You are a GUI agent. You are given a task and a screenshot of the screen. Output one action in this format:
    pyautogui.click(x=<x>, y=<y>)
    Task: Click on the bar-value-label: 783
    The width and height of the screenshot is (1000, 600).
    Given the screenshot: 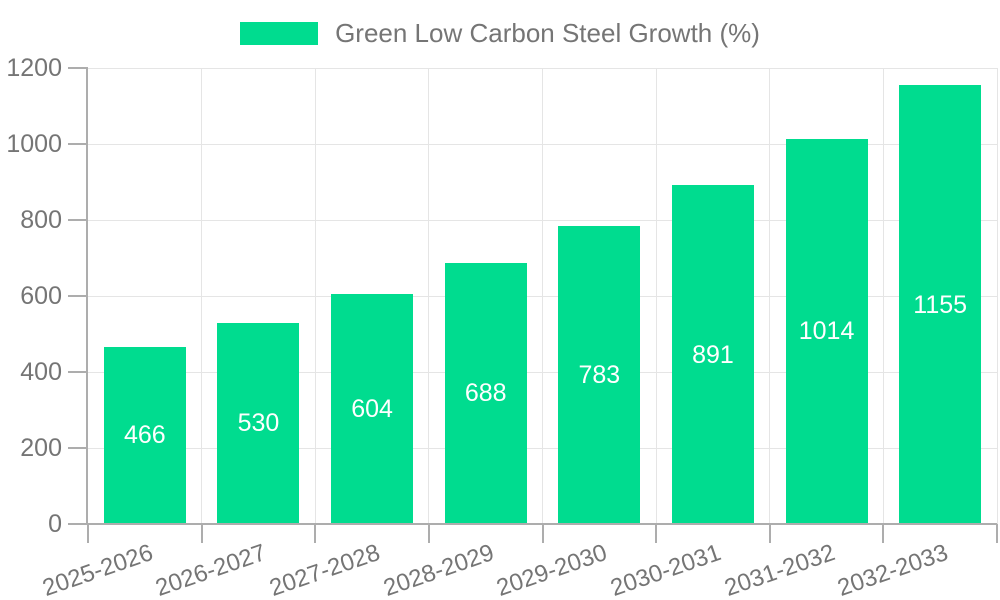 What is the action you would take?
    pyautogui.click(x=599, y=375)
    